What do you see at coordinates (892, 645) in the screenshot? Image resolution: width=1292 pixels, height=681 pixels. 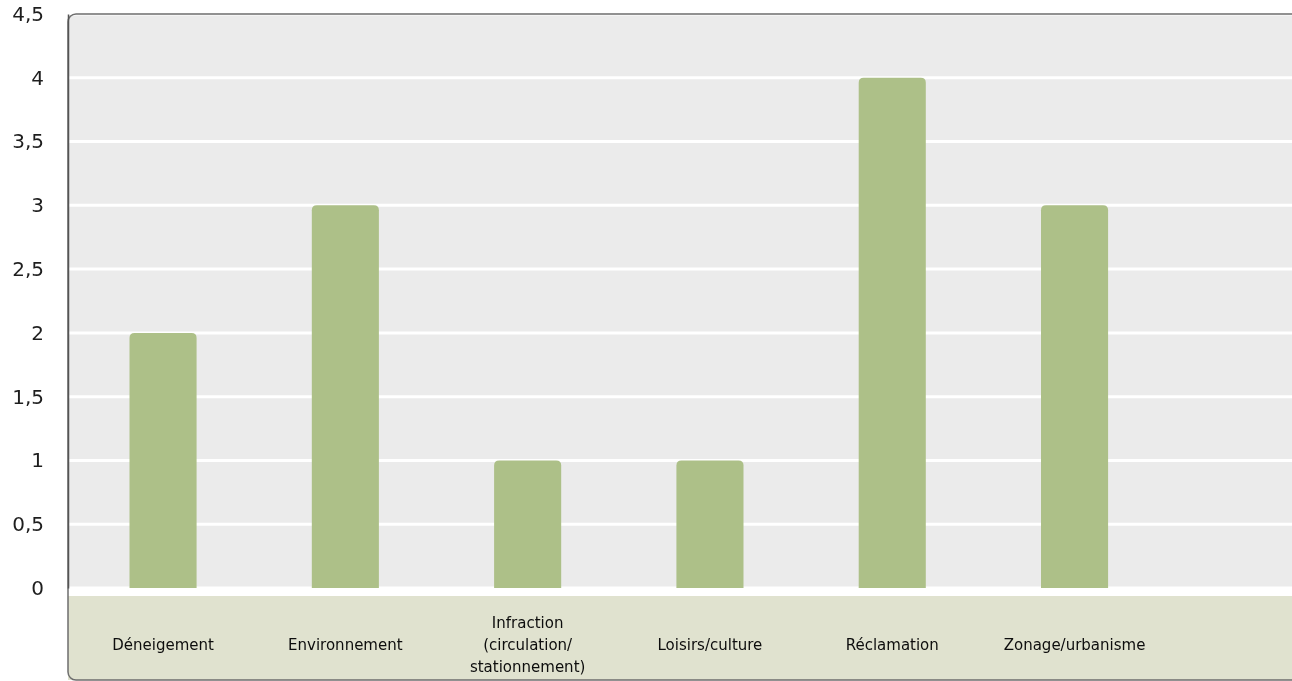 I see `x-tick-label: Réclamation` at bounding box center [892, 645].